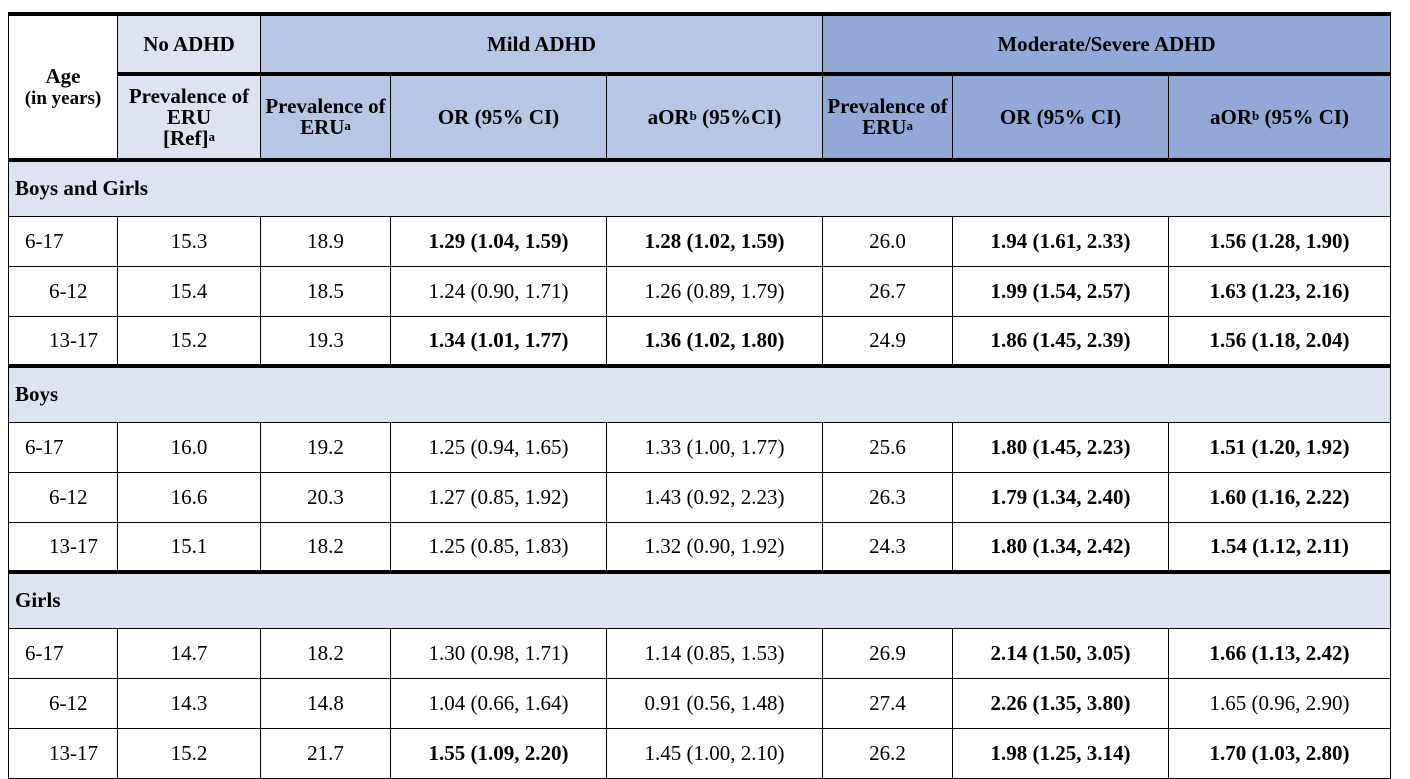 The image size is (1410, 779). I want to click on cell-mild-or: 1.04 (0.66, 1.64), so click(498, 703).